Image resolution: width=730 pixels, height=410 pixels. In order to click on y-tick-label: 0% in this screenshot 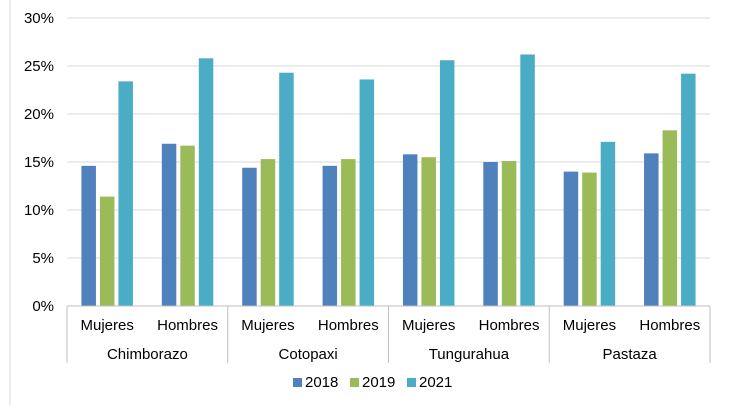, I will do `click(43, 306)`.